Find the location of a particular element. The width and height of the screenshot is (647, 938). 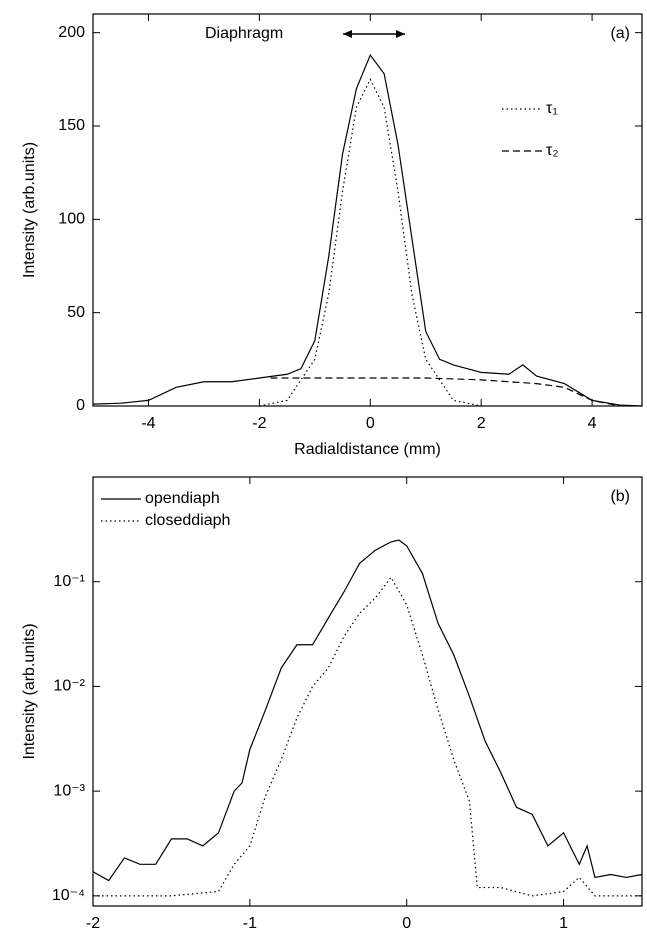

y-tick-label: 10⁻⁴ is located at coordinates (68, 895).